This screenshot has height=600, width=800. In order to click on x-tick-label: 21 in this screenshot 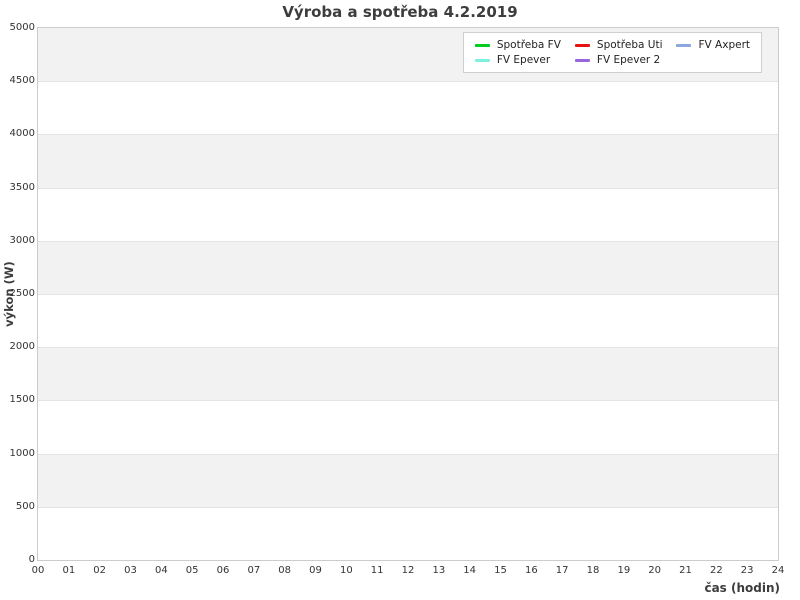, I will do `click(685, 570)`.